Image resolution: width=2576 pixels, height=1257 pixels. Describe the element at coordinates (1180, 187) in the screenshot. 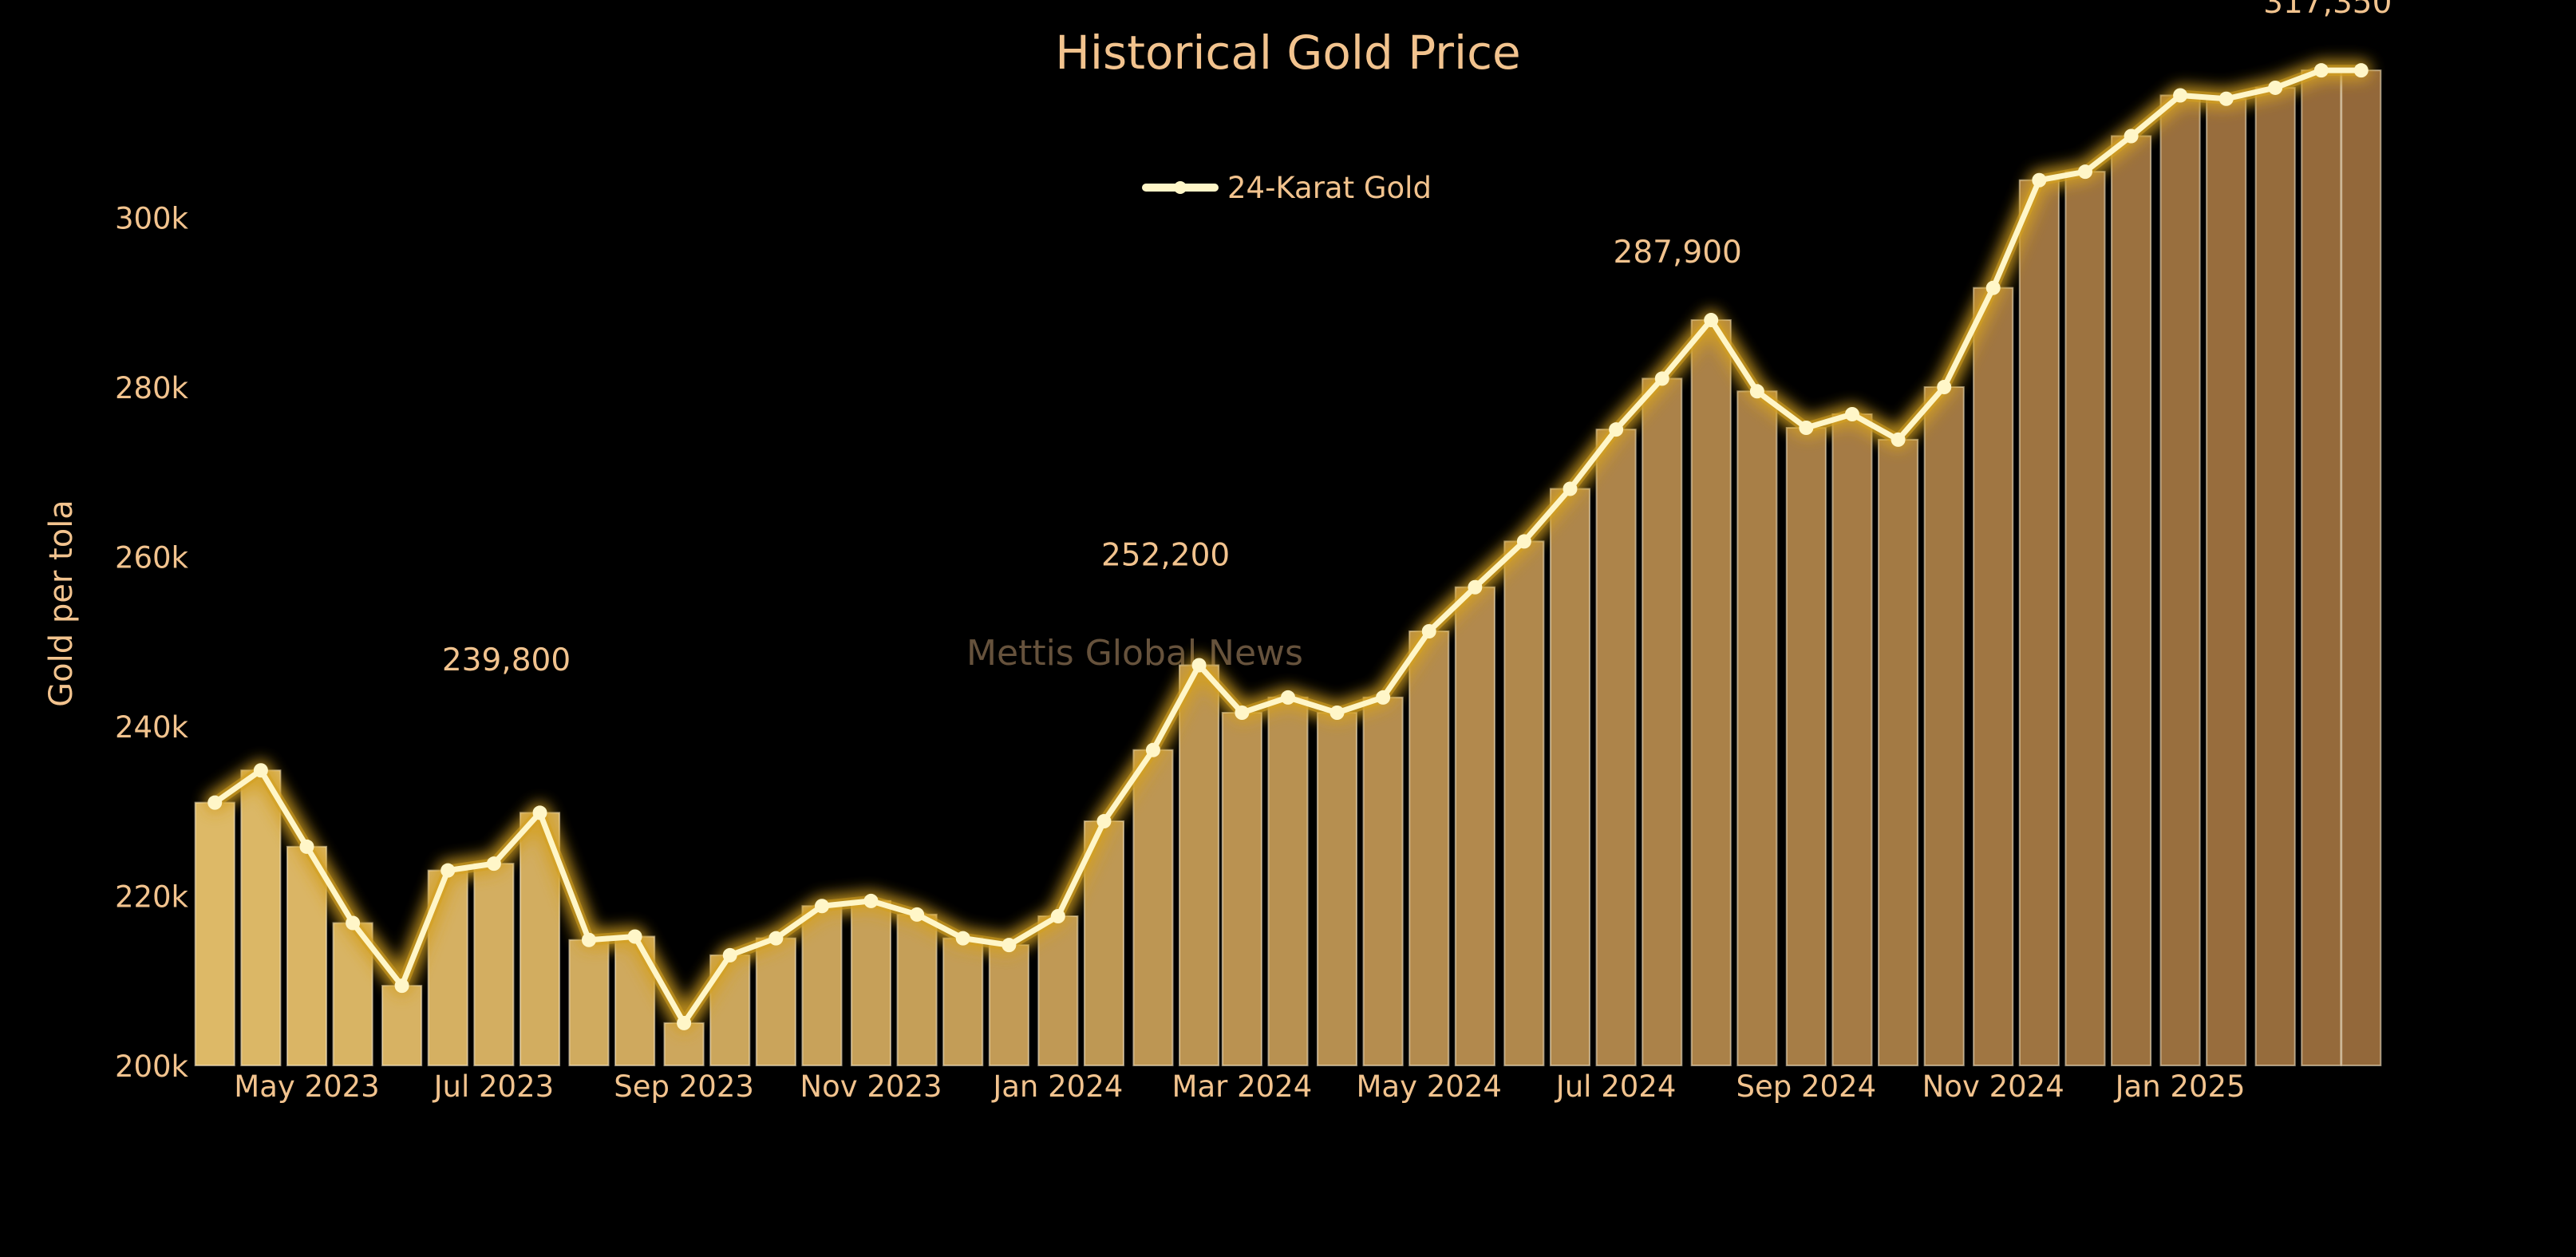

I see `legend-marker` at that location.